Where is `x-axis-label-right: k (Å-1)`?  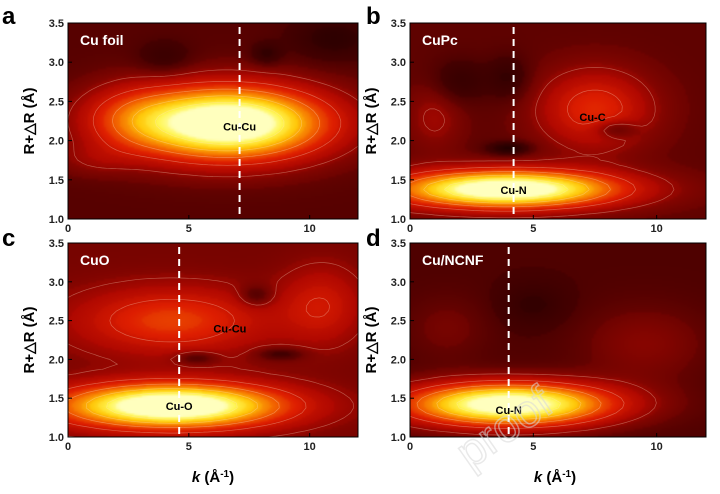
x-axis-label-right: k (Å-1) is located at coordinates (555, 478).